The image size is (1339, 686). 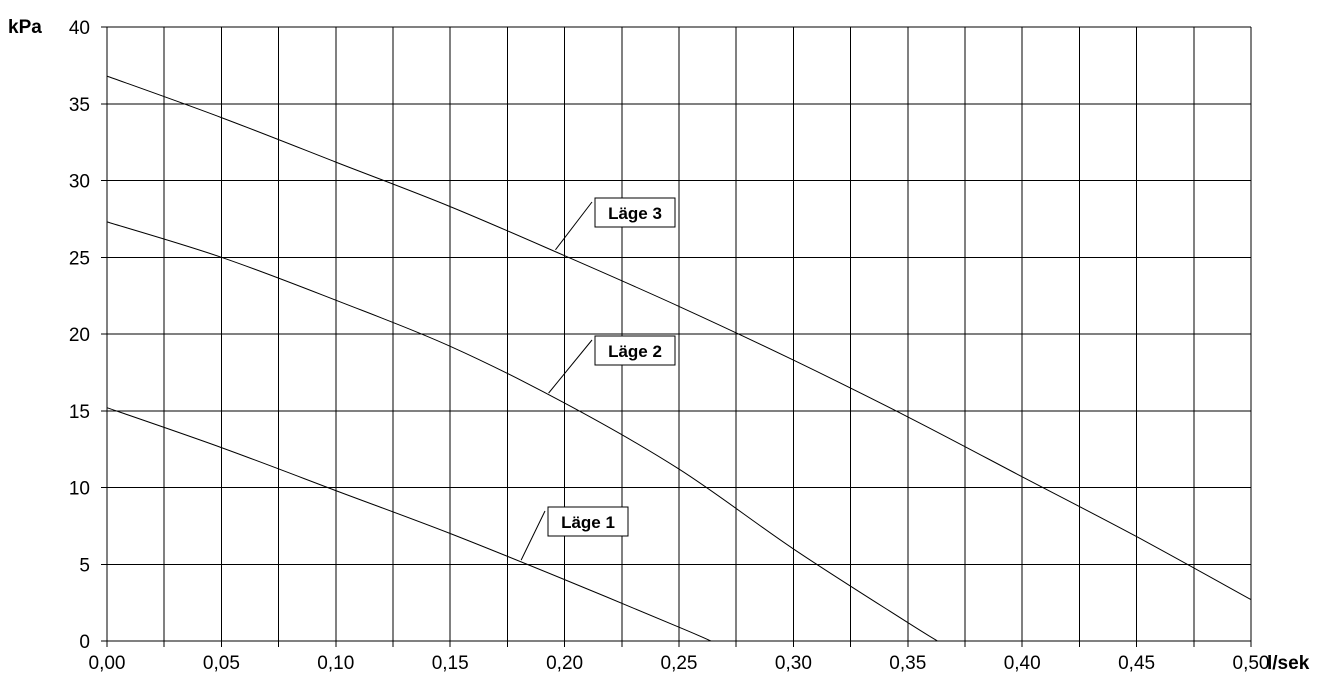 I want to click on y-tick-label: 0, so click(x=84, y=642).